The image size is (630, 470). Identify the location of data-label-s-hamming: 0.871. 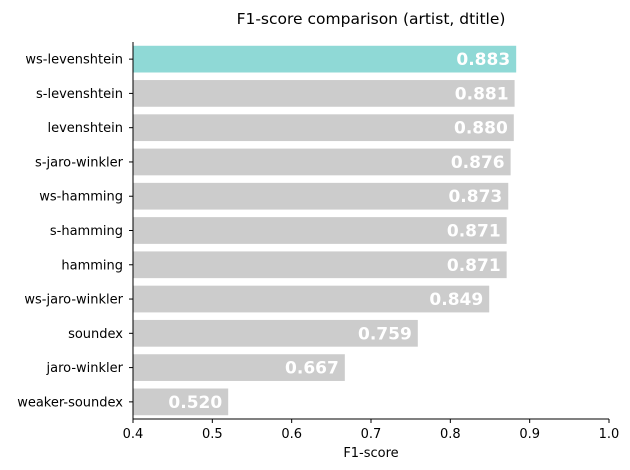
(474, 232).